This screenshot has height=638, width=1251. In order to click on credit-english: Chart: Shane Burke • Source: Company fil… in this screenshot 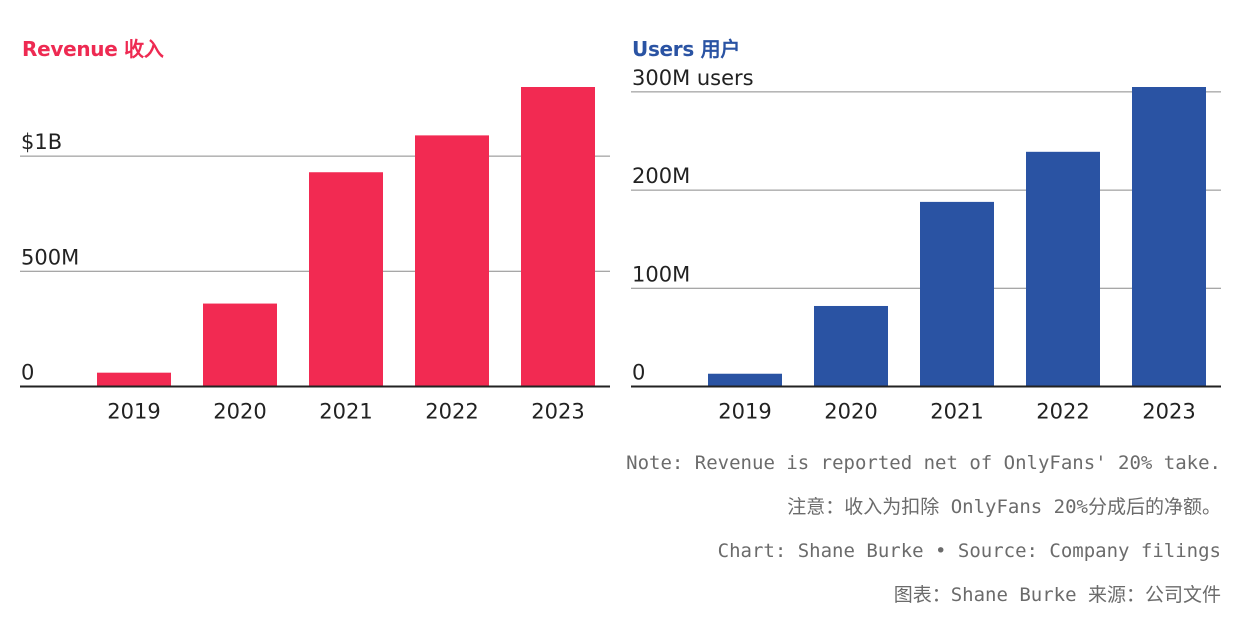, I will do `click(969, 551)`.